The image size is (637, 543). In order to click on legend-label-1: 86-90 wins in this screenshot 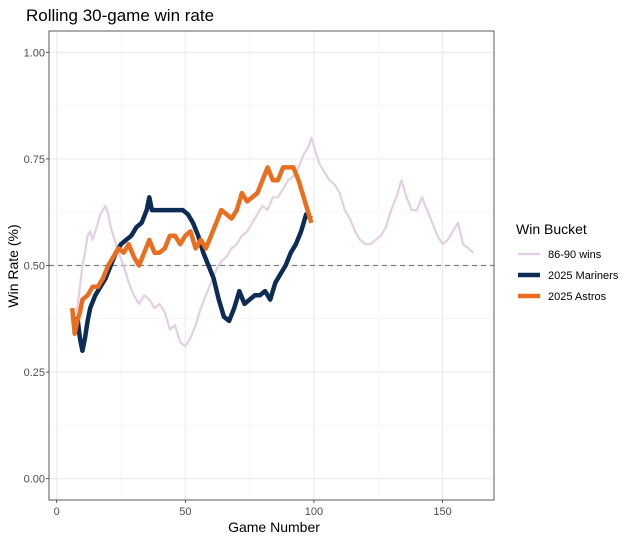, I will do `click(575, 255)`.